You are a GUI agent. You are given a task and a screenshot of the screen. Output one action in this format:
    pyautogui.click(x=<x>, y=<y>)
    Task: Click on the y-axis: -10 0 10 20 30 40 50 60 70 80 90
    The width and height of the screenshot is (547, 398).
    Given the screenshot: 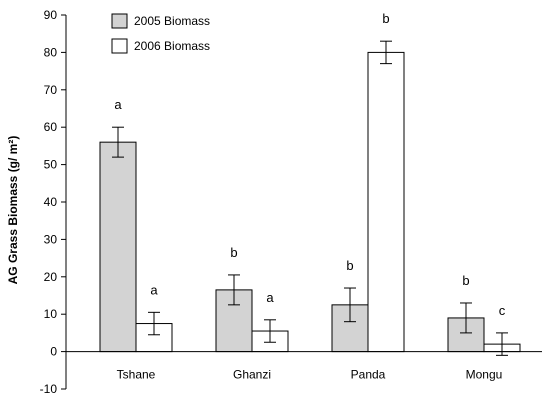 What is the action you would take?
    pyautogui.click(x=53, y=202)
    